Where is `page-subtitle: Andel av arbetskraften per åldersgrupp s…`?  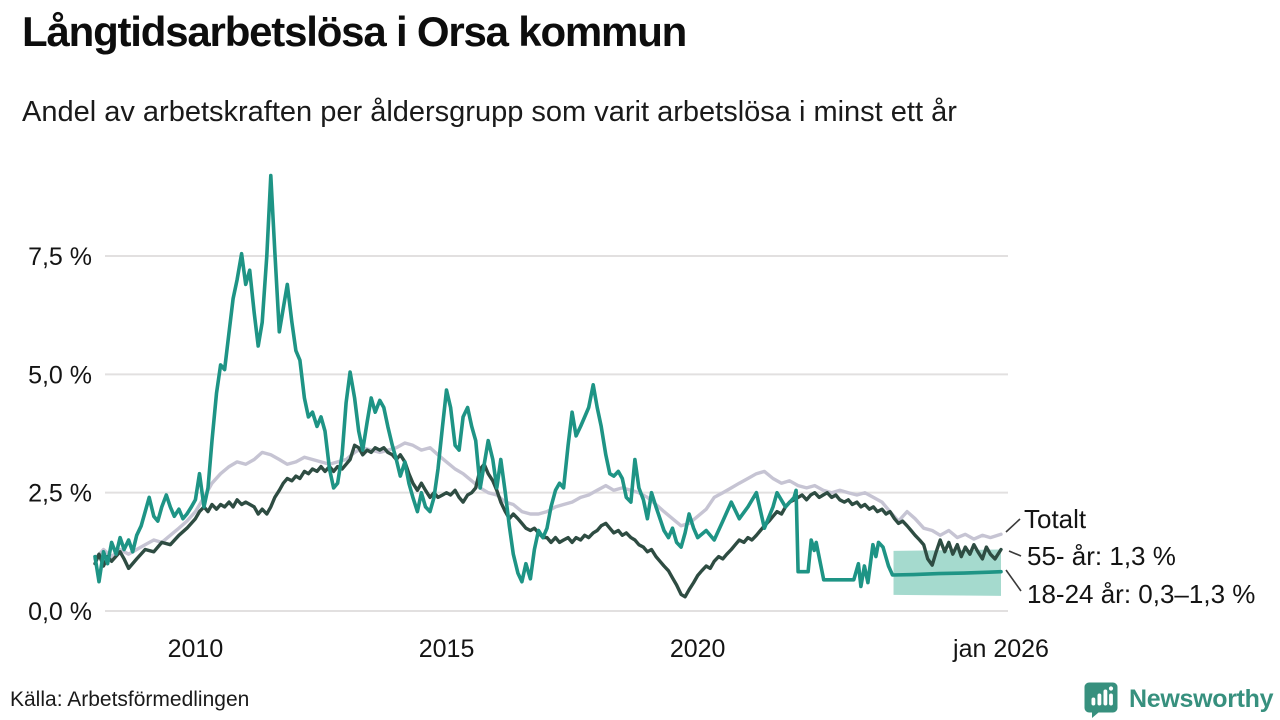 page-subtitle: Andel av arbetskraften per åldersgrupp s… is located at coordinates (489, 112).